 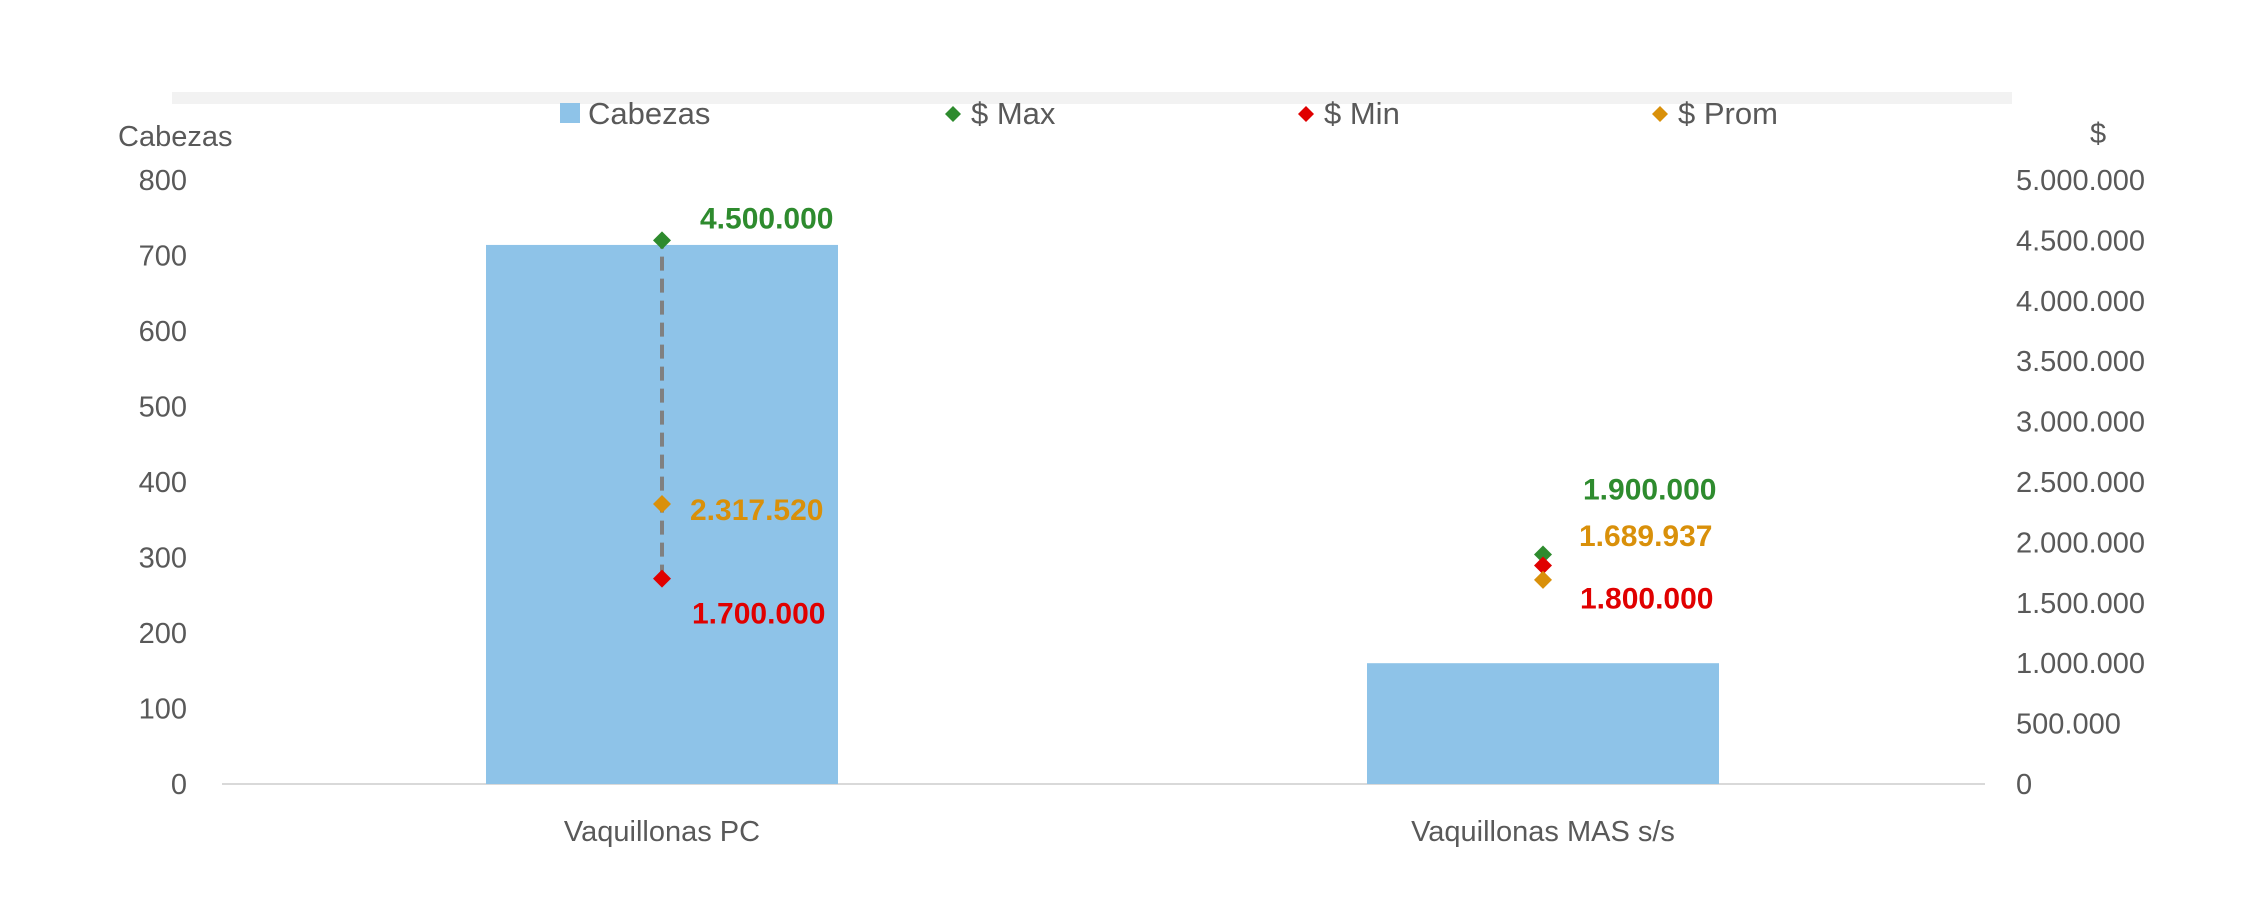 I want to click on y2-tick-label: 5.000.000, so click(x=2080, y=181).